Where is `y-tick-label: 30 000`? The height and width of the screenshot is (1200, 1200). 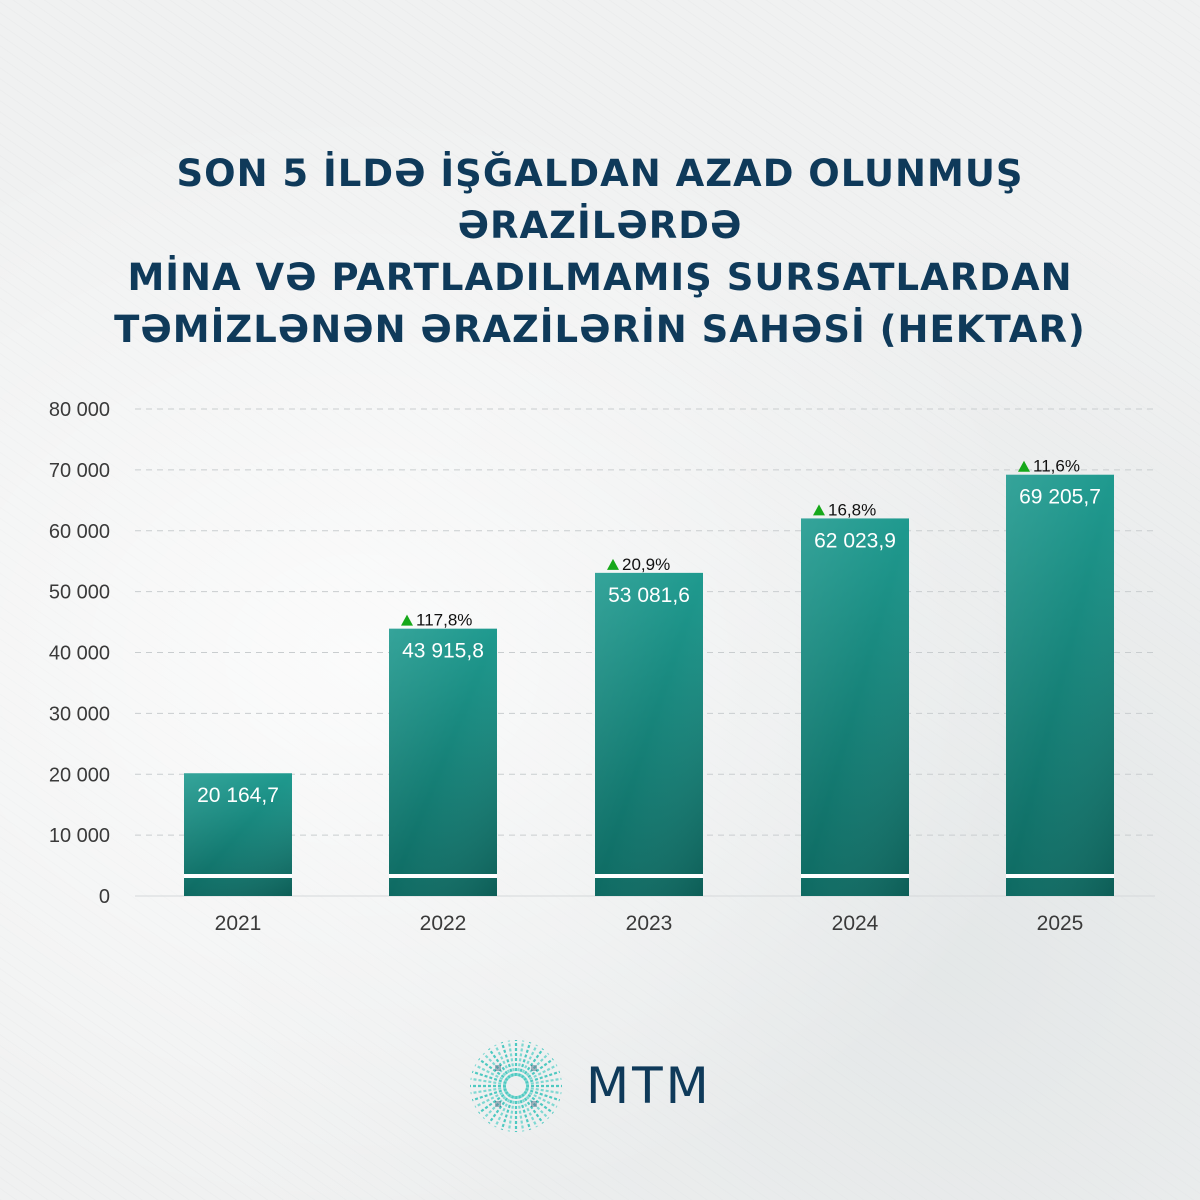
y-tick-label: 30 000 is located at coordinates (79, 714).